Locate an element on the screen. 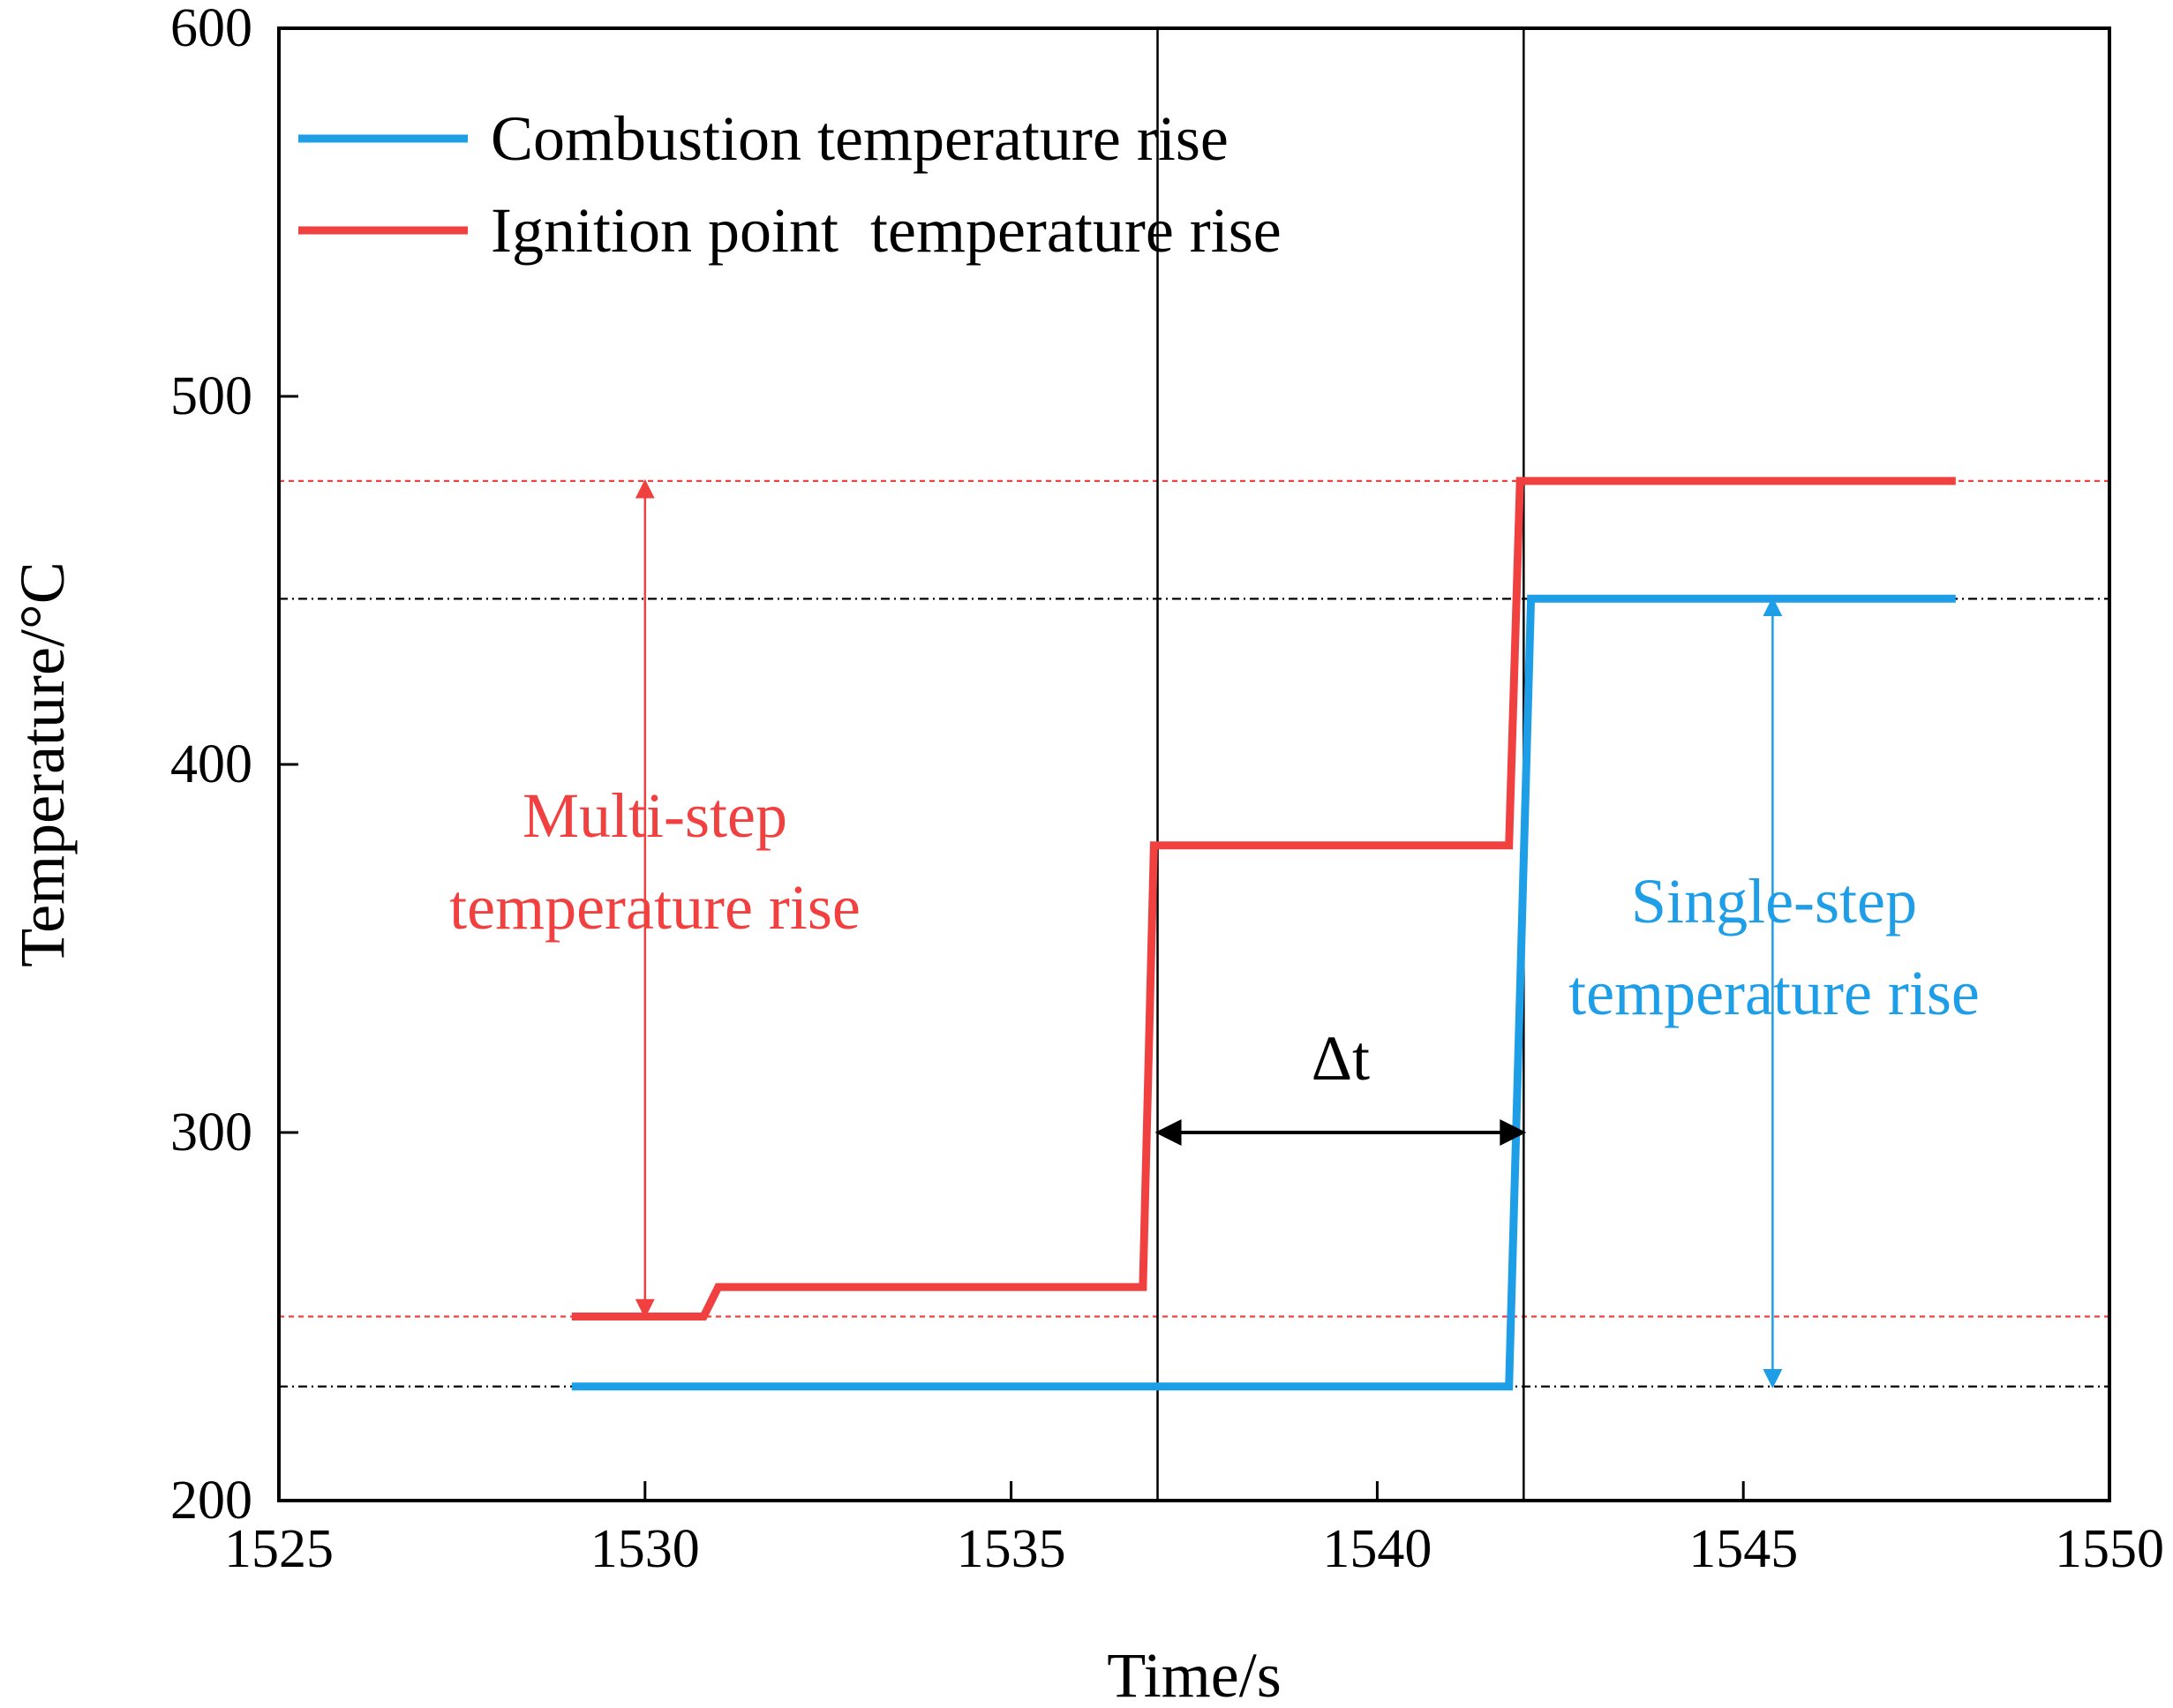 The height and width of the screenshot is (1708, 2173). x-tick-label: 1540 is located at coordinates (1377, 1549).